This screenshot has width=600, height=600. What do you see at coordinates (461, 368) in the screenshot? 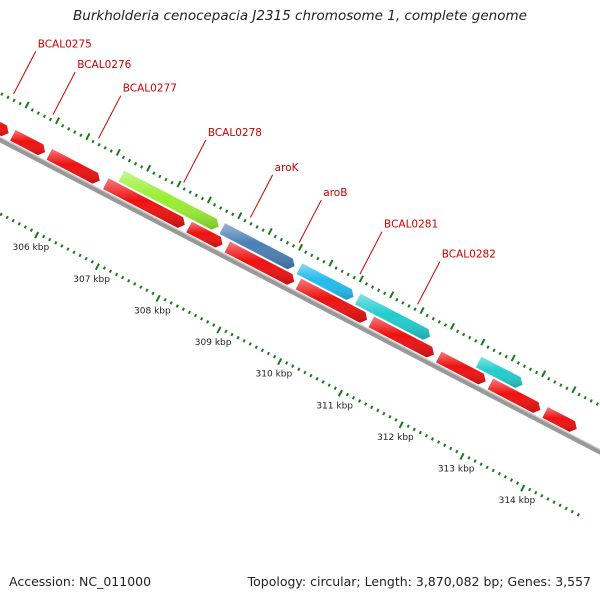
I see `gene-forward-8-shade` at bounding box center [461, 368].